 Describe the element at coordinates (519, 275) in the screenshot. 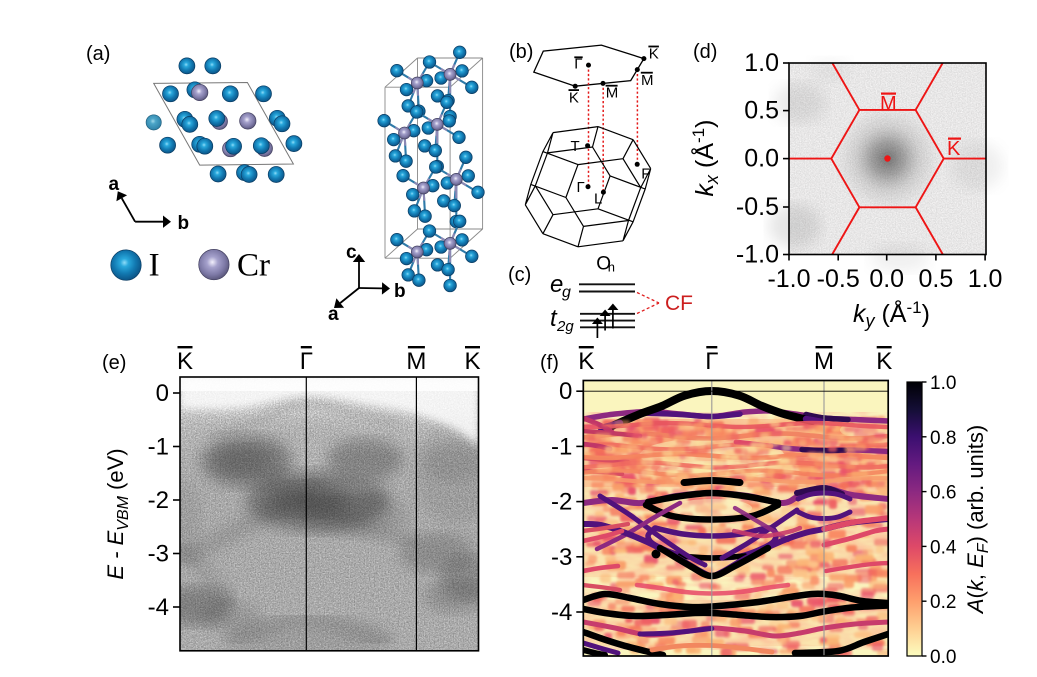

I see `svg-text: (c)` at that location.